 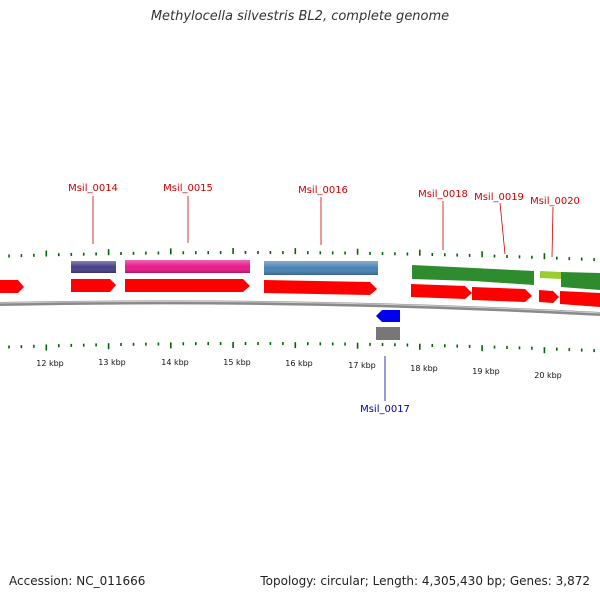 What do you see at coordinates (301, 255) in the screenshot?
I see `outer-tick-row` at bounding box center [301, 255].